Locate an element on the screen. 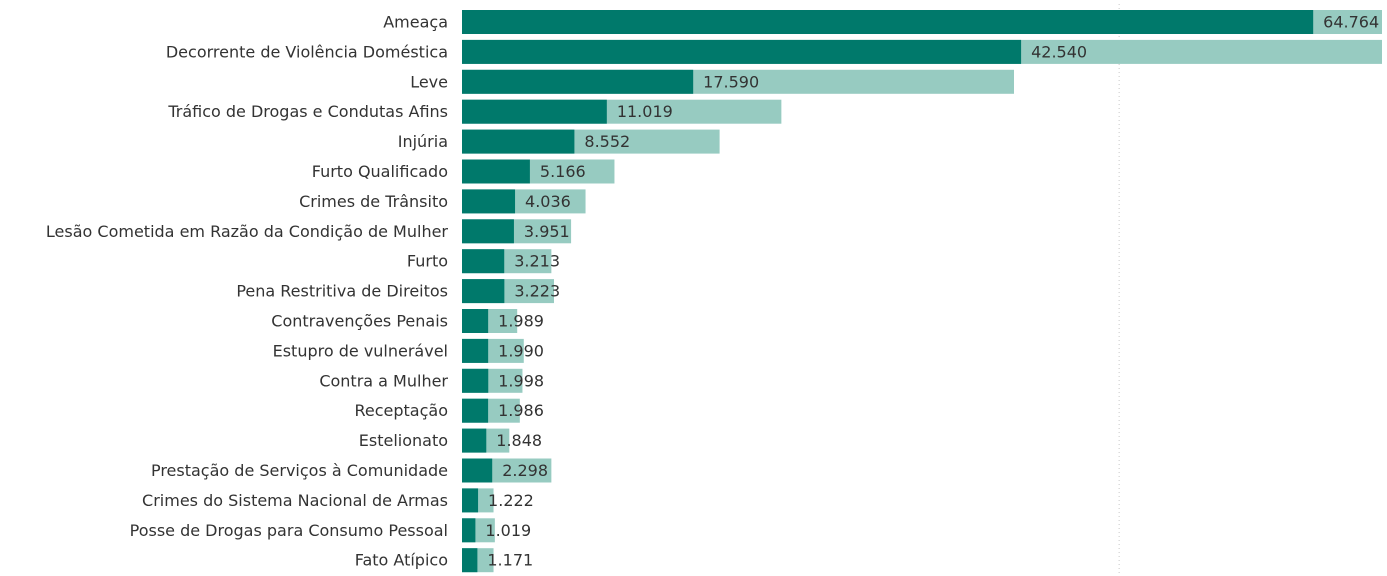  category-label: Posse de Drogas para Consumo Pessoal is located at coordinates (289, 530).